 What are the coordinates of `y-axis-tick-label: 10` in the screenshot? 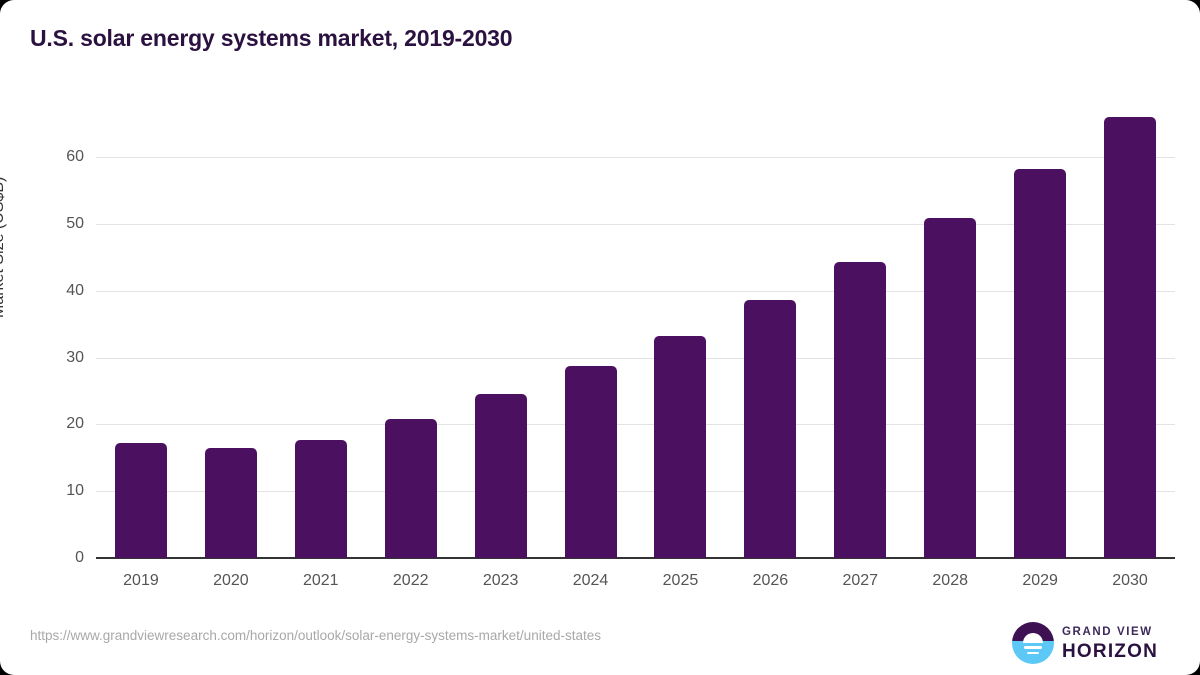 It's located at (75, 491).